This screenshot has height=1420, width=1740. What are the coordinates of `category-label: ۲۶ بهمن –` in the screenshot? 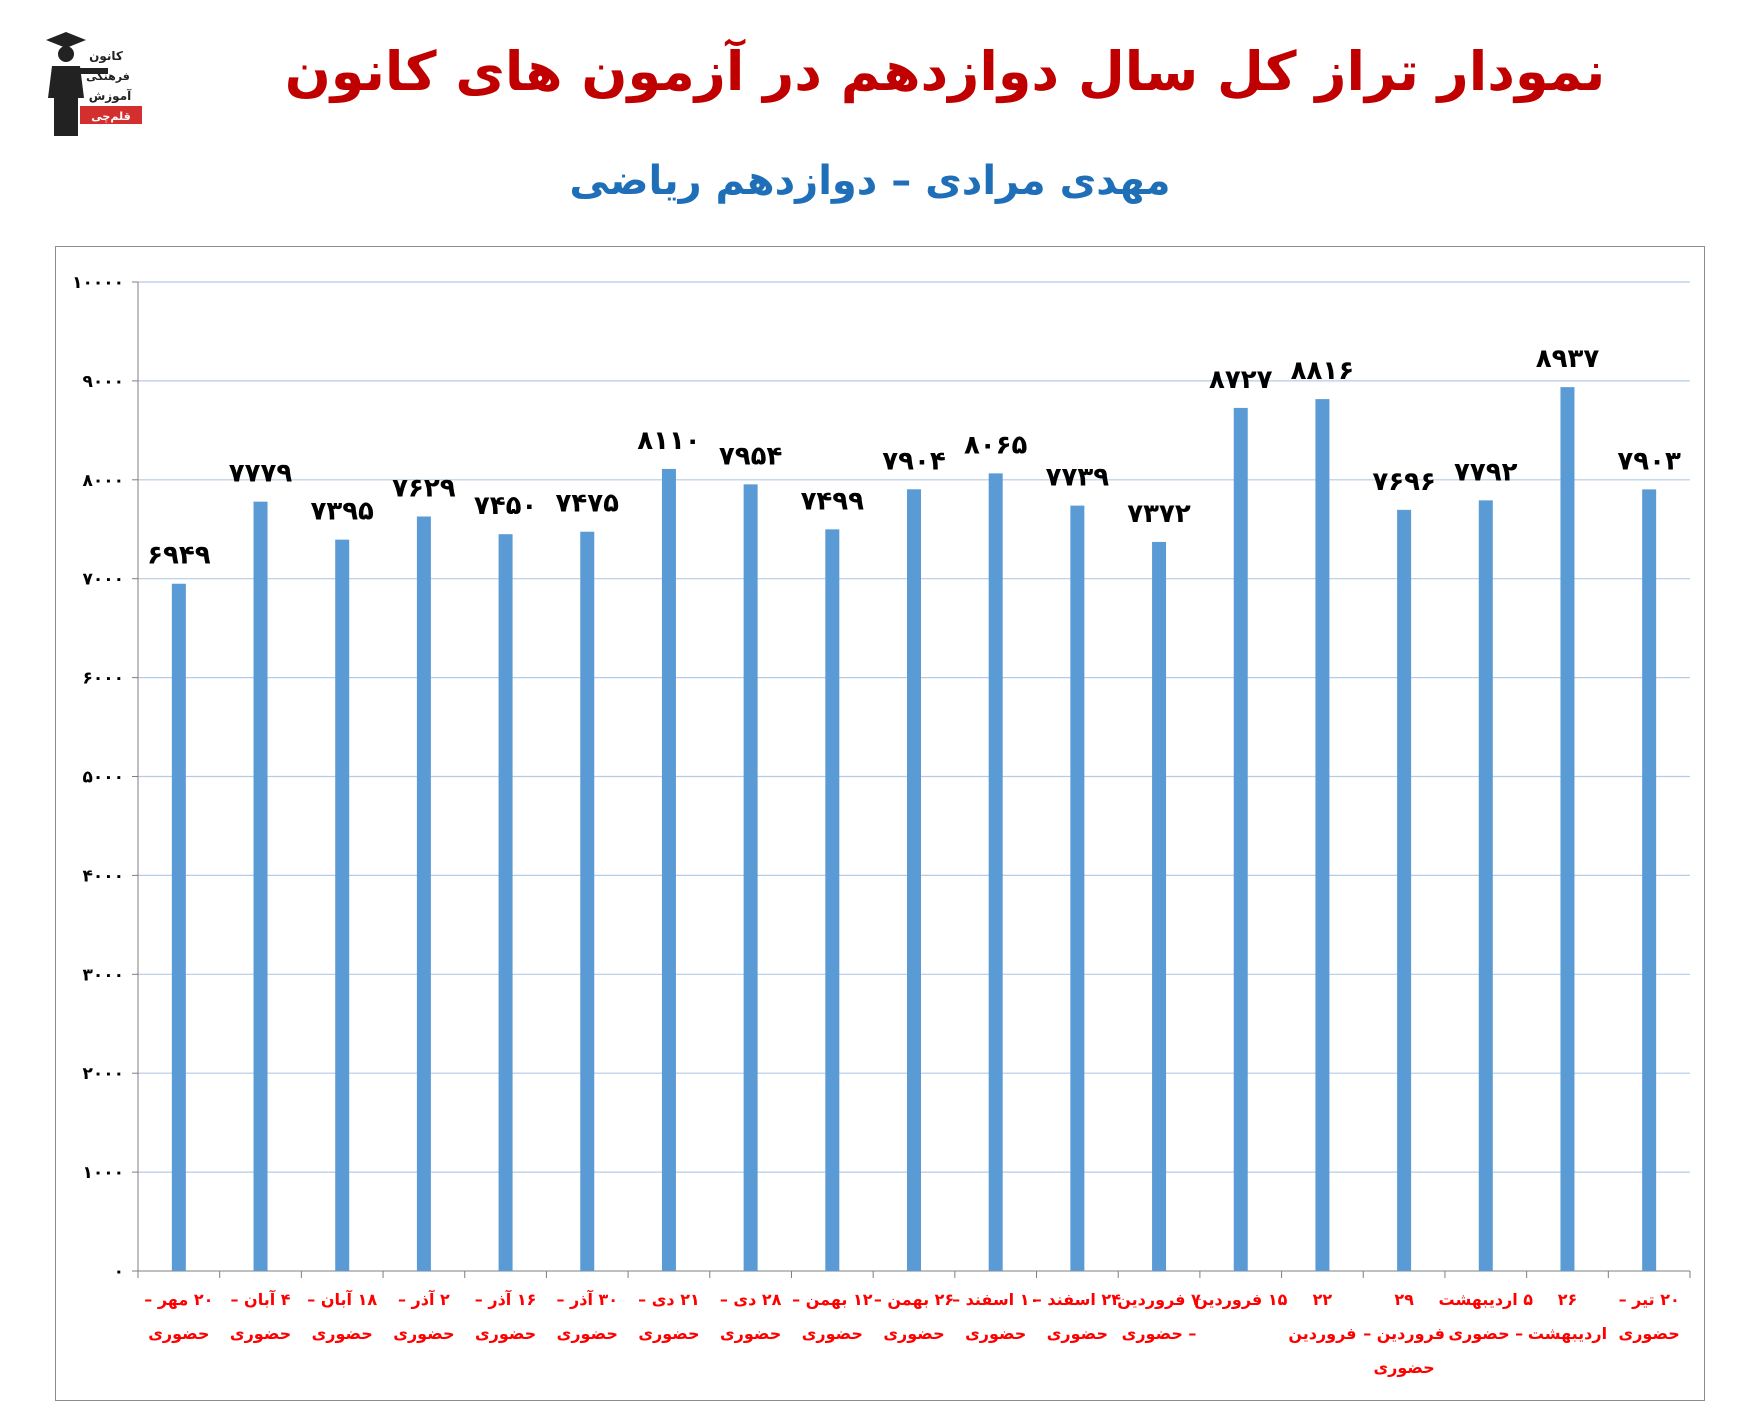 It's located at (914, 1299).